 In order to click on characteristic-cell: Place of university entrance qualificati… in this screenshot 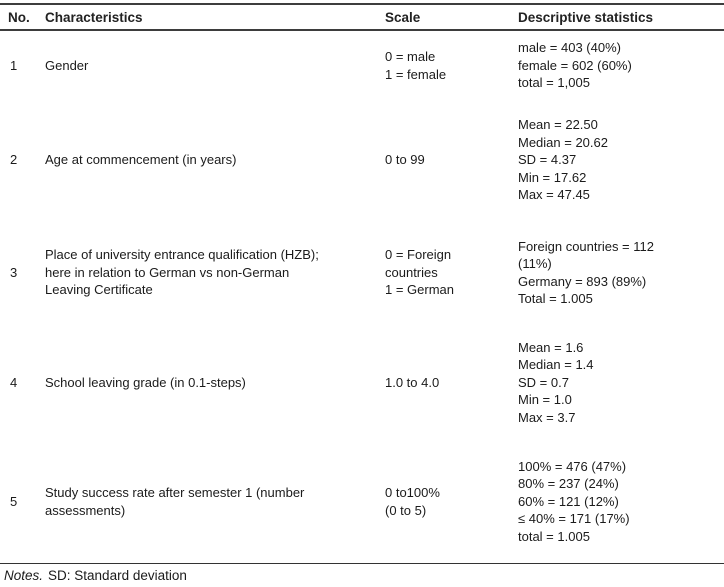, I will do `click(182, 272)`.